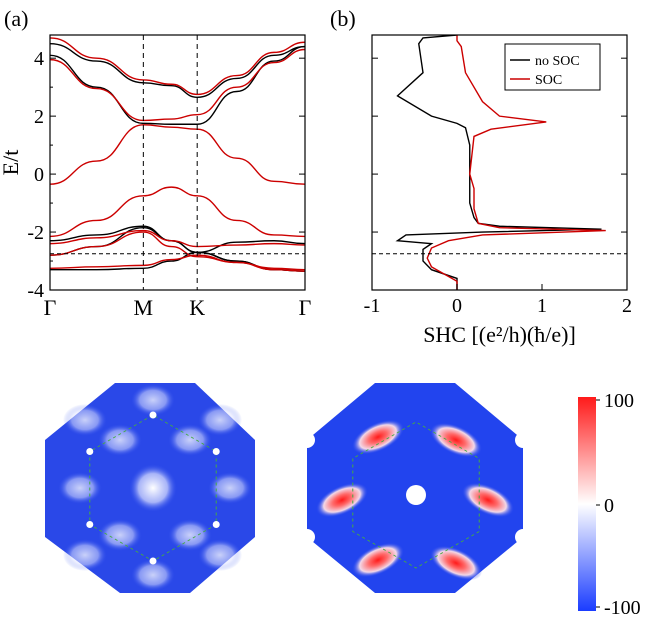 The image size is (664, 638). I want to click on colorbar-label-1: 0, so click(609, 506).